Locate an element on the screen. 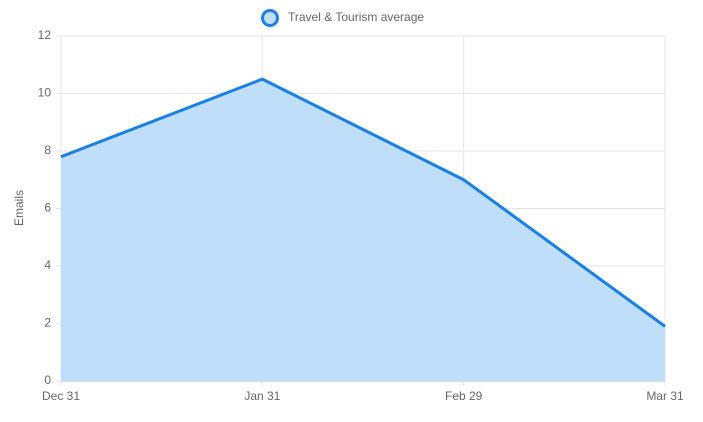  x-tick-label: Jan 31 is located at coordinates (262, 396).